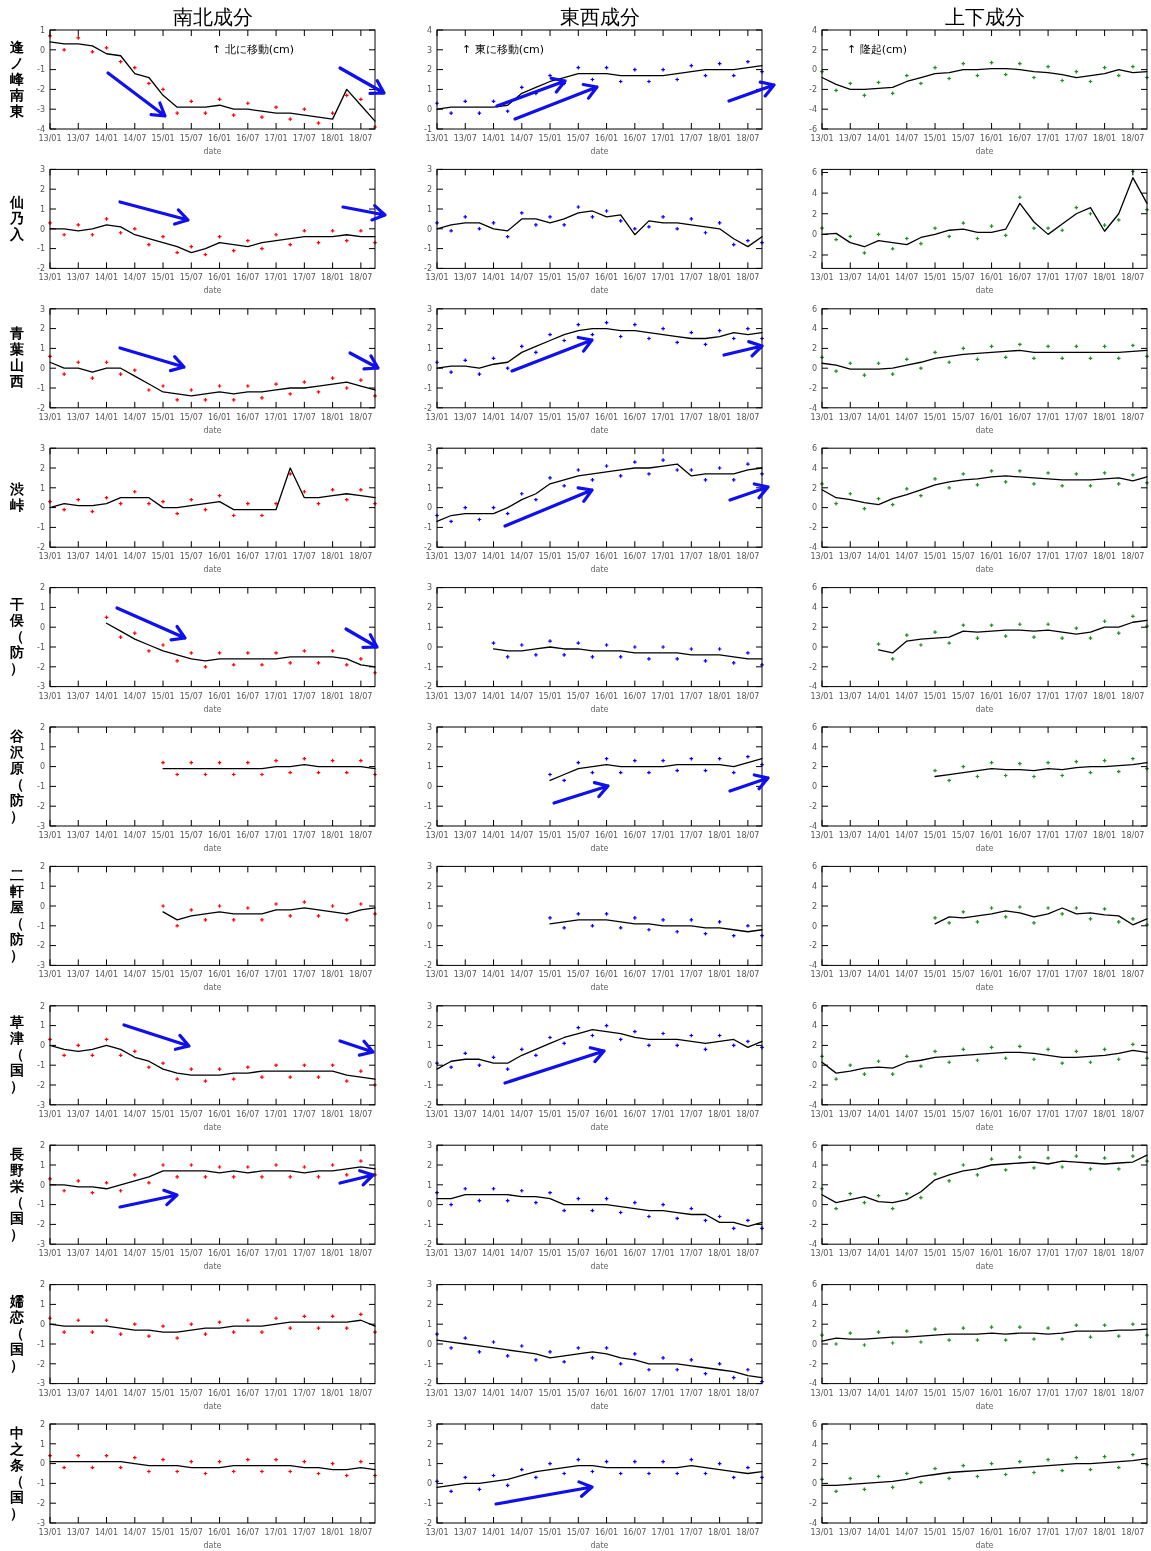 The image size is (1151, 1551). What do you see at coordinates (429, 1145) in the screenshot?
I see `y-tick-label: 3` at bounding box center [429, 1145].